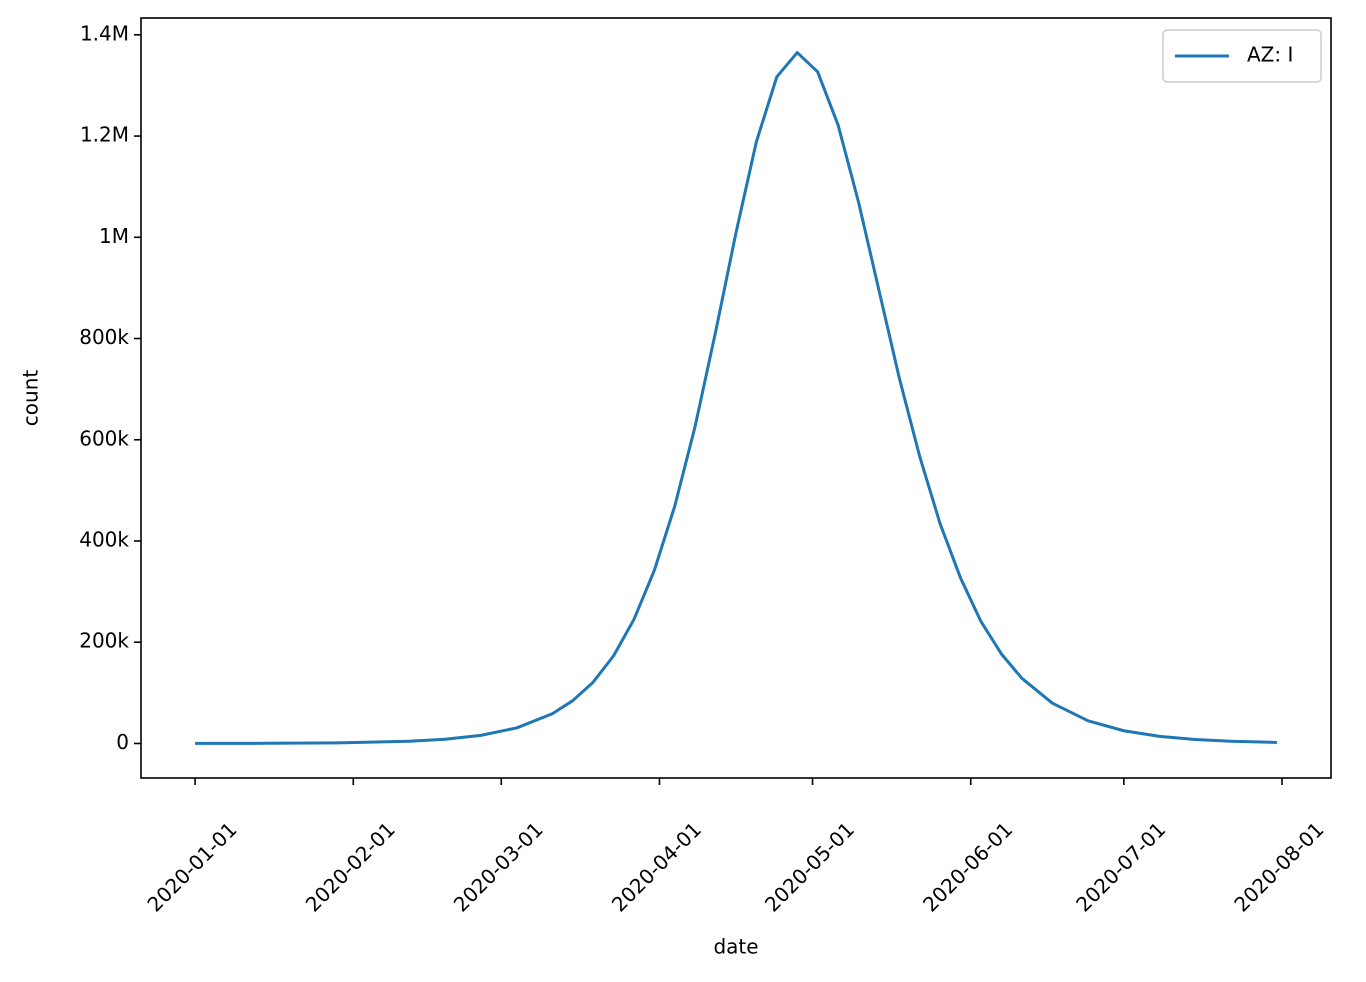 The image size is (1366, 982). What do you see at coordinates (114, 236) in the screenshot?
I see `y-tick-label: 1M` at bounding box center [114, 236].